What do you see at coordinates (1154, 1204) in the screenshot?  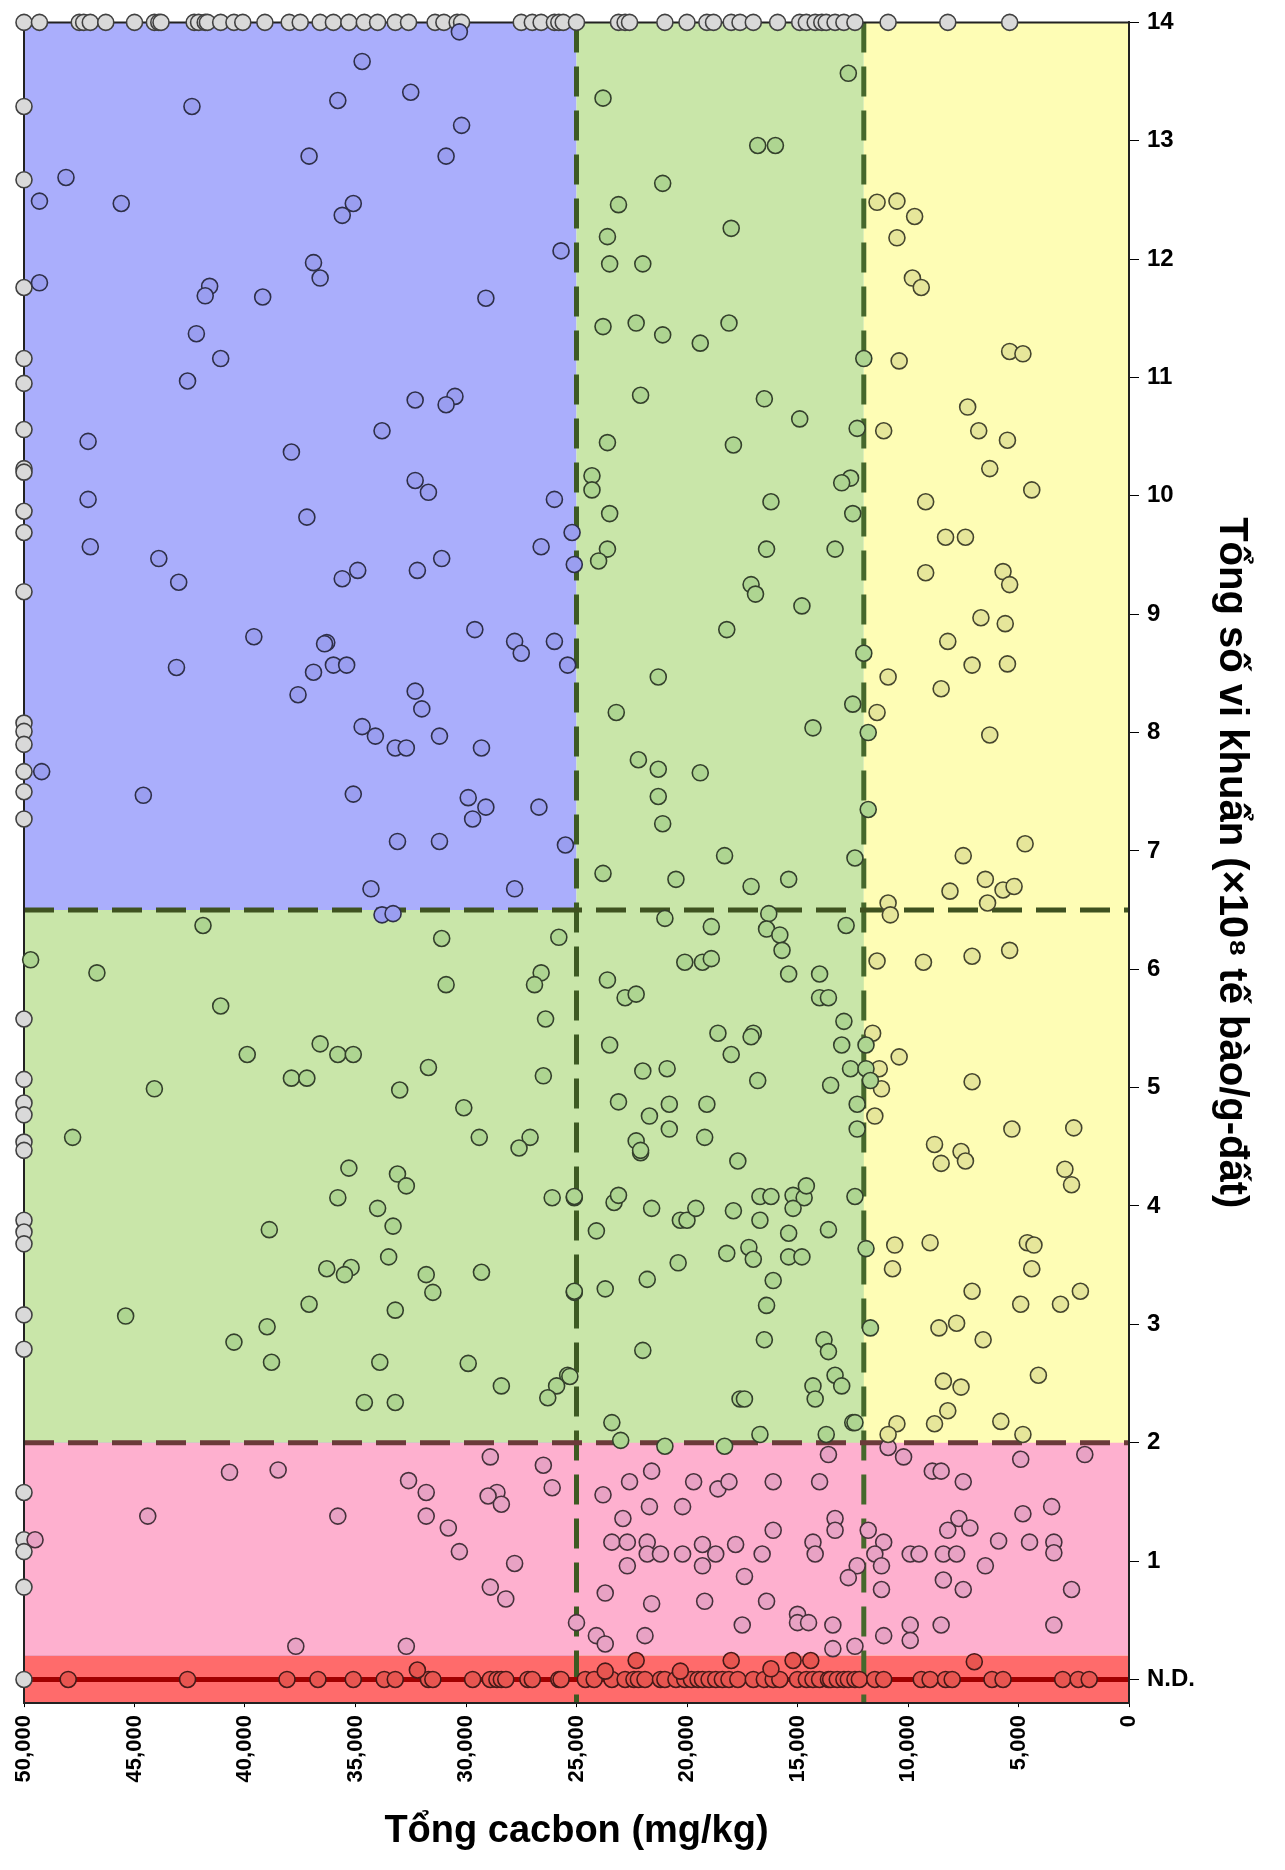 I see `y-tick-label: 4` at bounding box center [1154, 1204].